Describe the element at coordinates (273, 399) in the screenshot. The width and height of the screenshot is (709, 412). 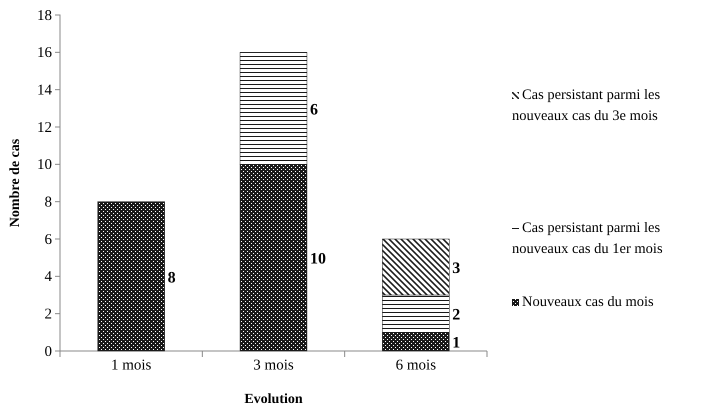
I see `x-axis-title: Evolution` at that location.